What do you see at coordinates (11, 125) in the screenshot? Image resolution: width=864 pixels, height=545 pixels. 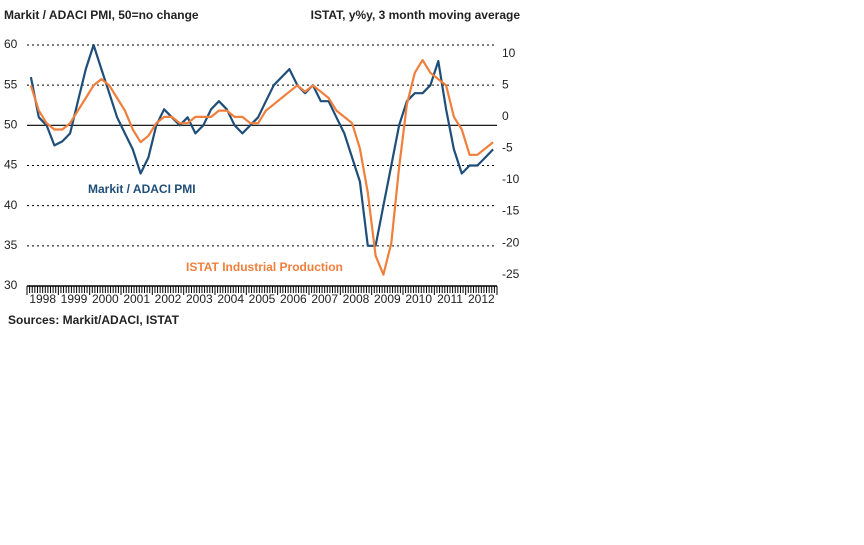 I see `y-tick-label: 50` at bounding box center [11, 125].